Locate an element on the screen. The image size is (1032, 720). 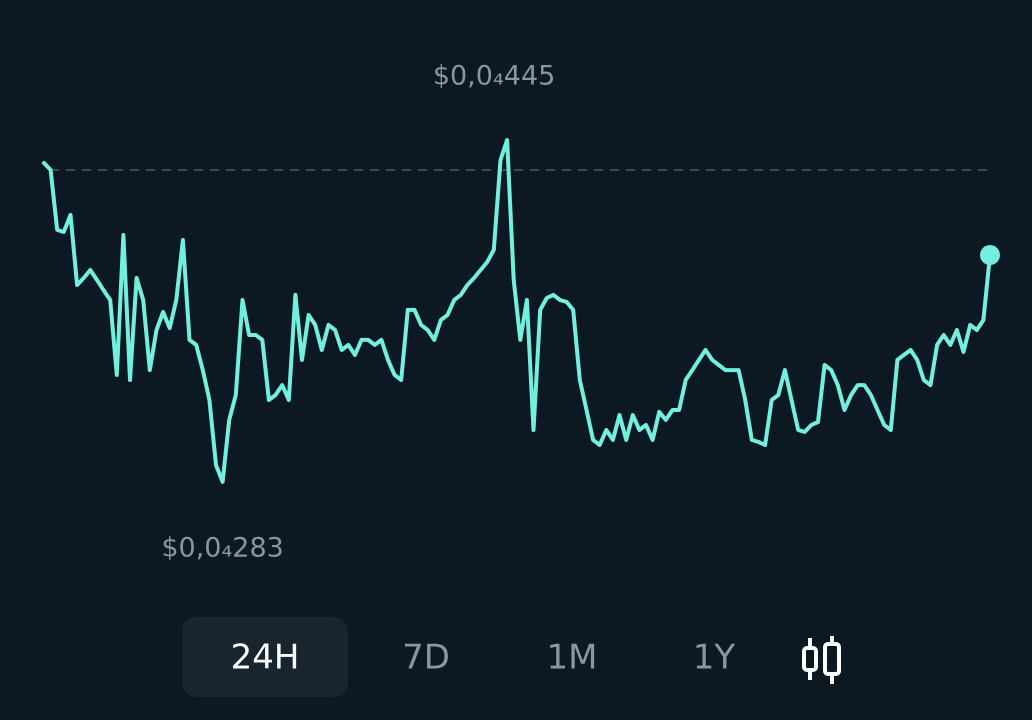
max-price-label: $0,0₄445 is located at coordinates (494, 75).